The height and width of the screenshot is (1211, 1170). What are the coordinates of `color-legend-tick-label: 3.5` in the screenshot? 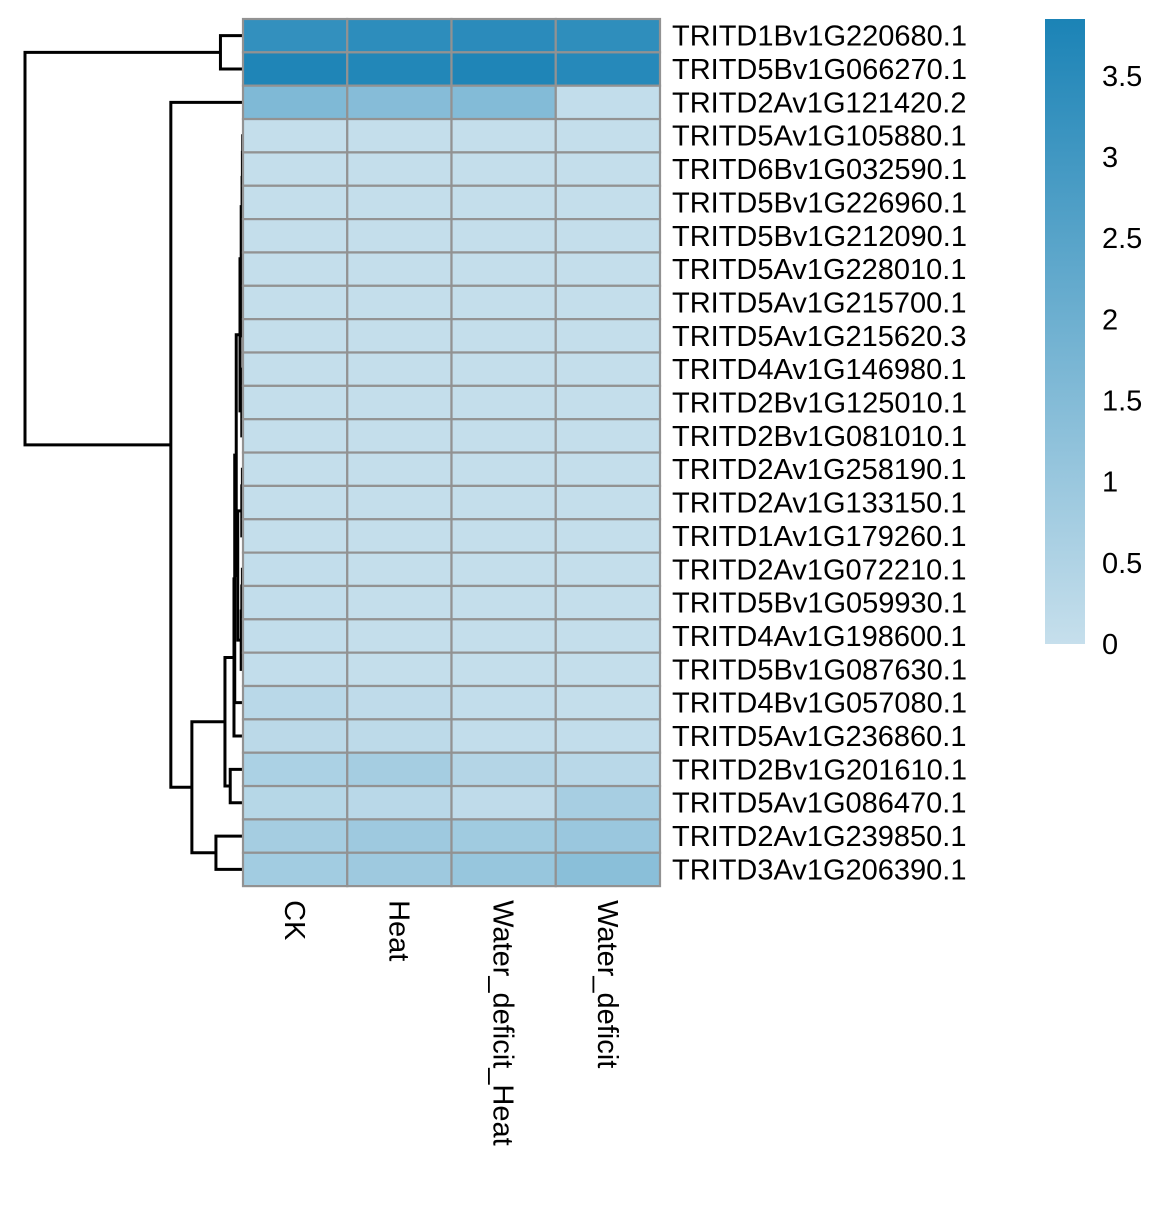 It's located at (1122, 77).